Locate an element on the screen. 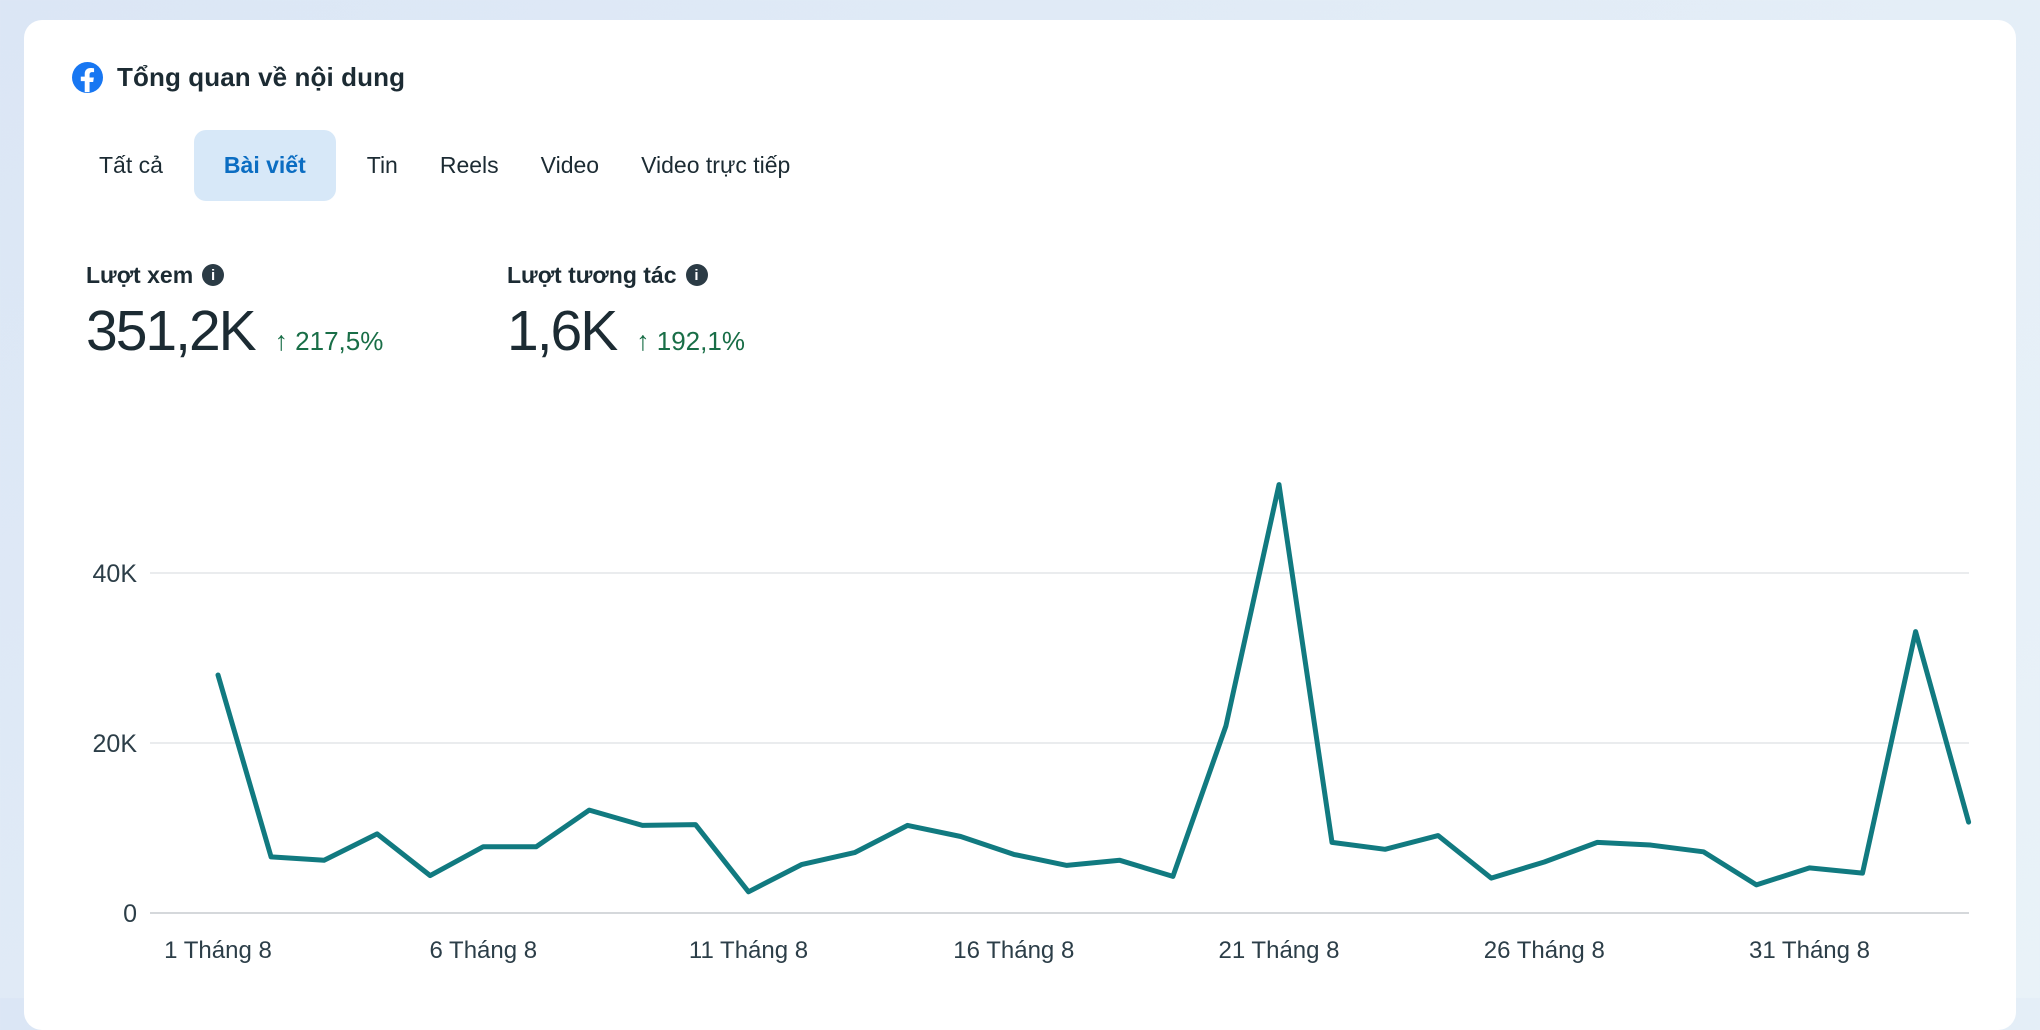 The image size is (2040, 1030). metric-views-value: 351,2K is located at coordinates (171, 331).